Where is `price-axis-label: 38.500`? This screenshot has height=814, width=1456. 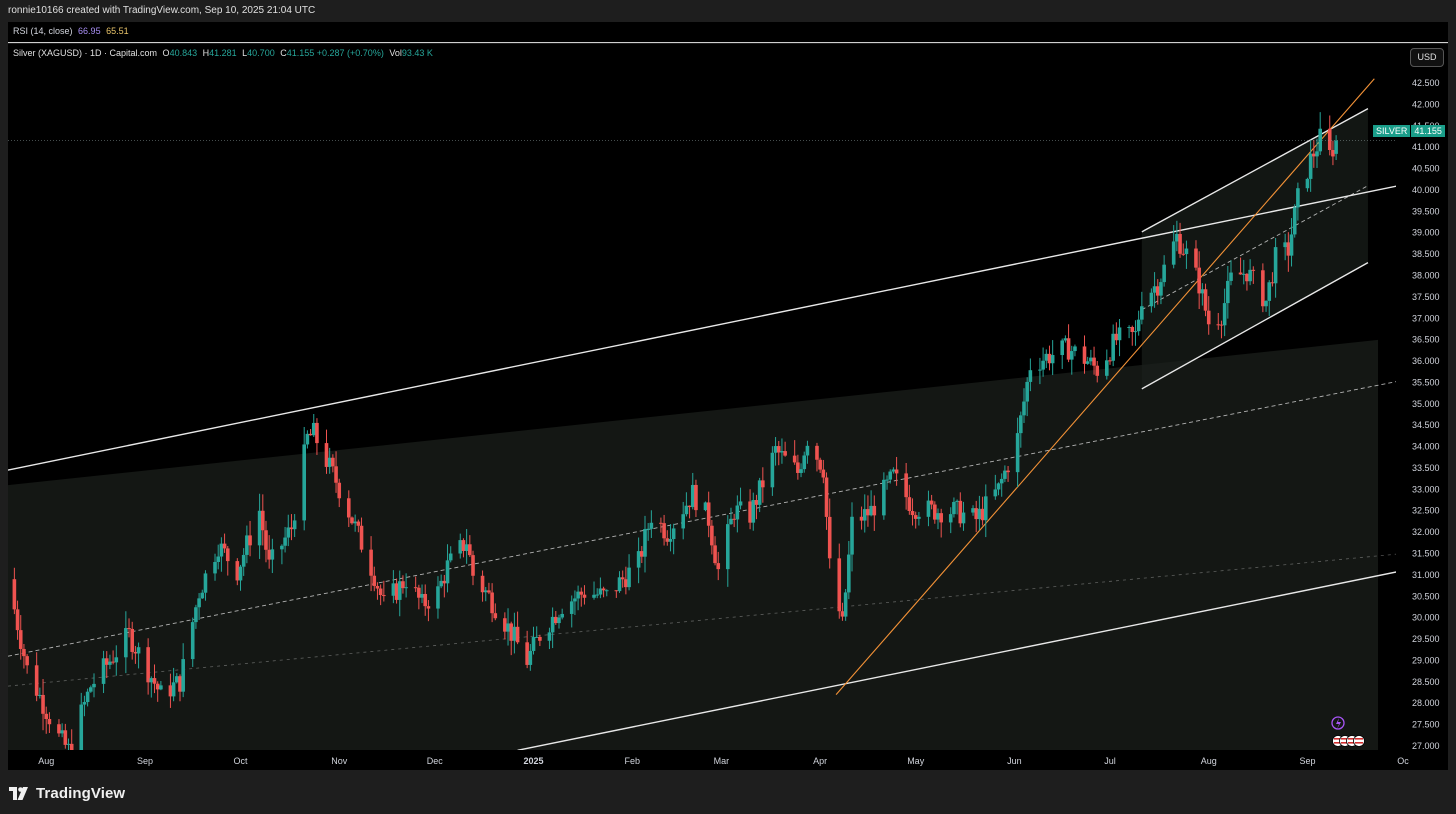 price-axis-label: 38.500 is located at coordinates (1426, 254).